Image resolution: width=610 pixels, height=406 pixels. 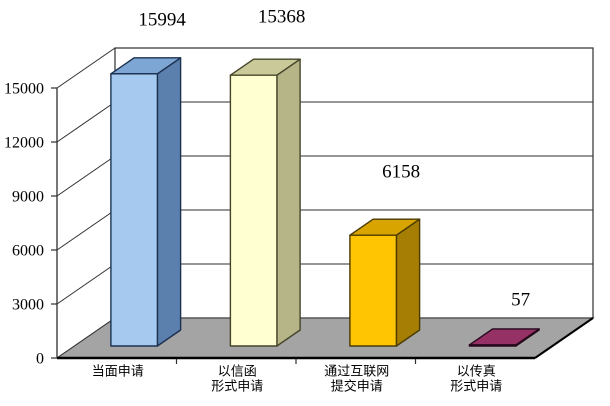 I want to click on category-label: 通过互联网, so click(x=356, y=371).